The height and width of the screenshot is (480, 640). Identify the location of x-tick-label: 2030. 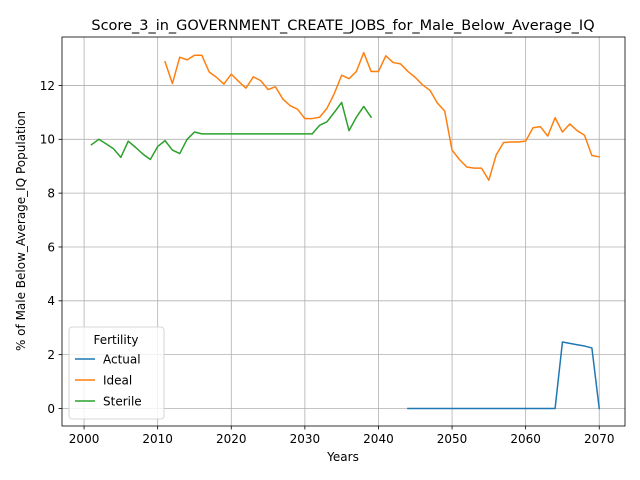
(305, 439).